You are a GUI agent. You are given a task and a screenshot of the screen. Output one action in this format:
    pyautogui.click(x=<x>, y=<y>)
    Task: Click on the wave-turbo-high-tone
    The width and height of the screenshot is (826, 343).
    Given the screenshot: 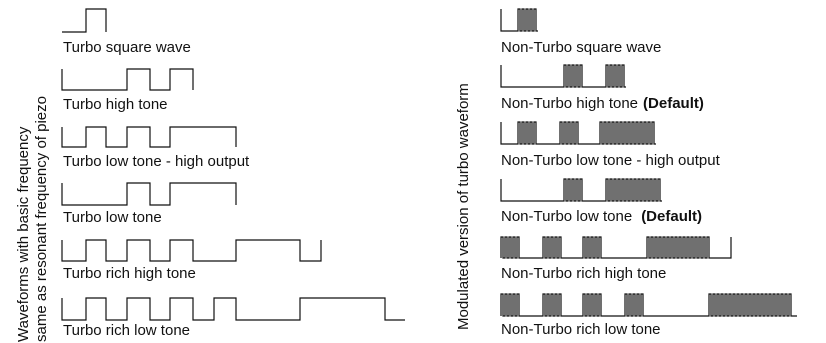 What is the action you would take?
    pyautogui.click(x=127, y=79)
    